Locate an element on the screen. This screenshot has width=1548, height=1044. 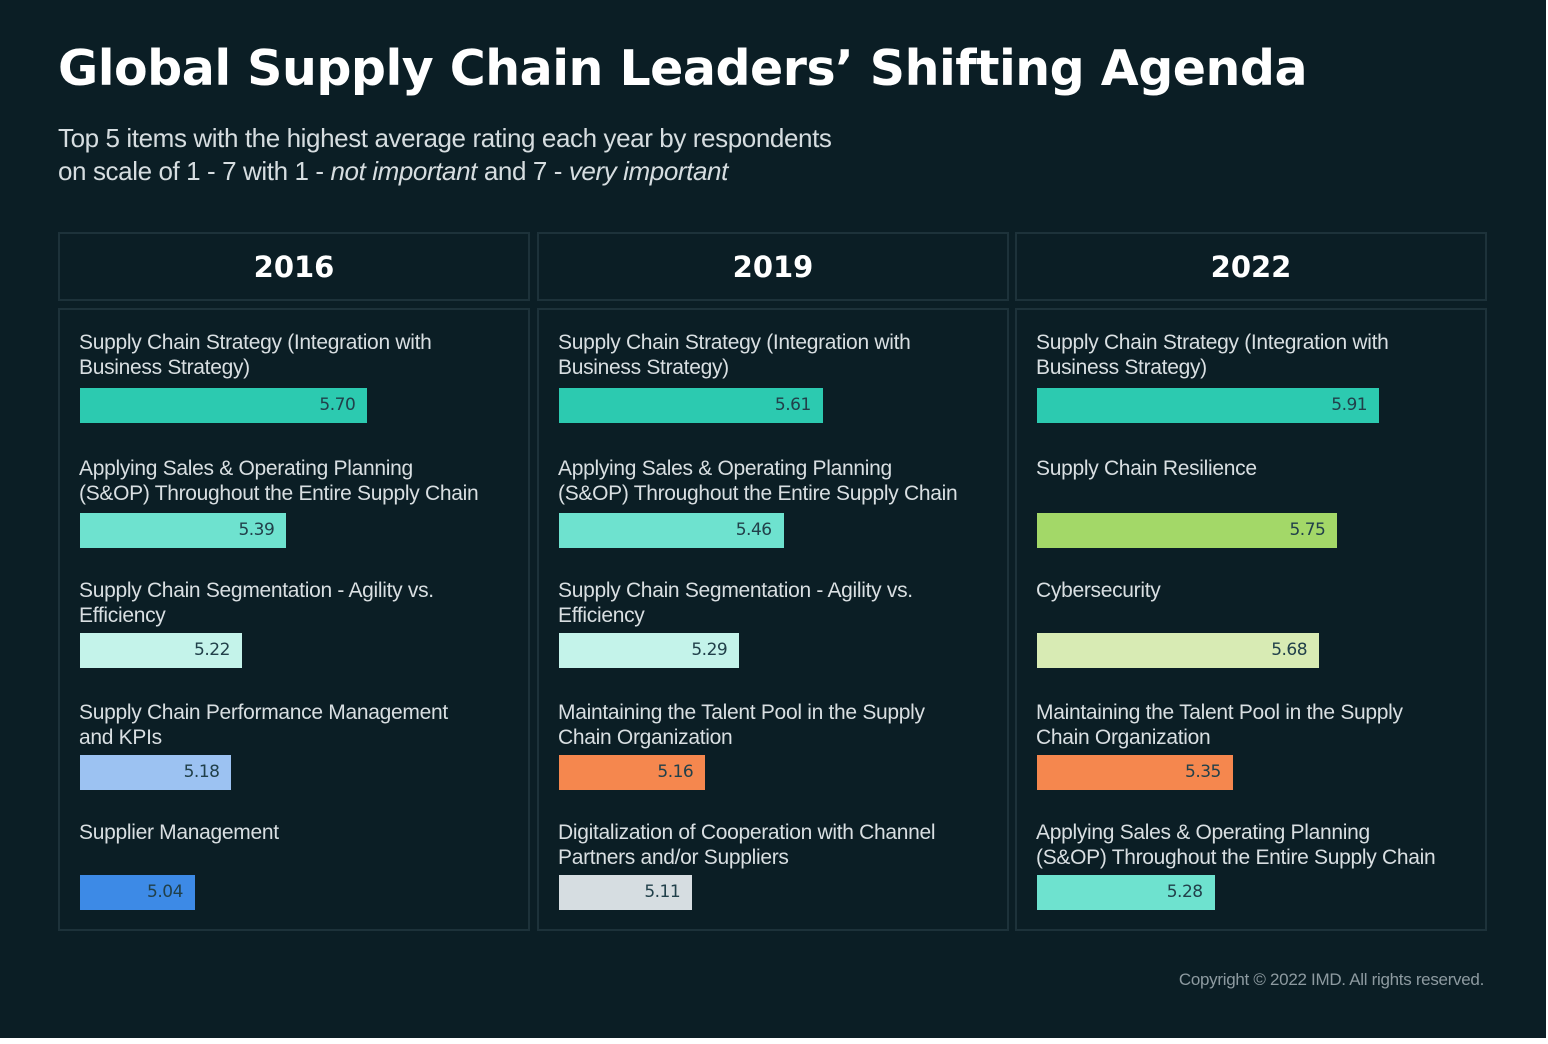
value-bar: 5.46 is located at coordinates (671, 530).